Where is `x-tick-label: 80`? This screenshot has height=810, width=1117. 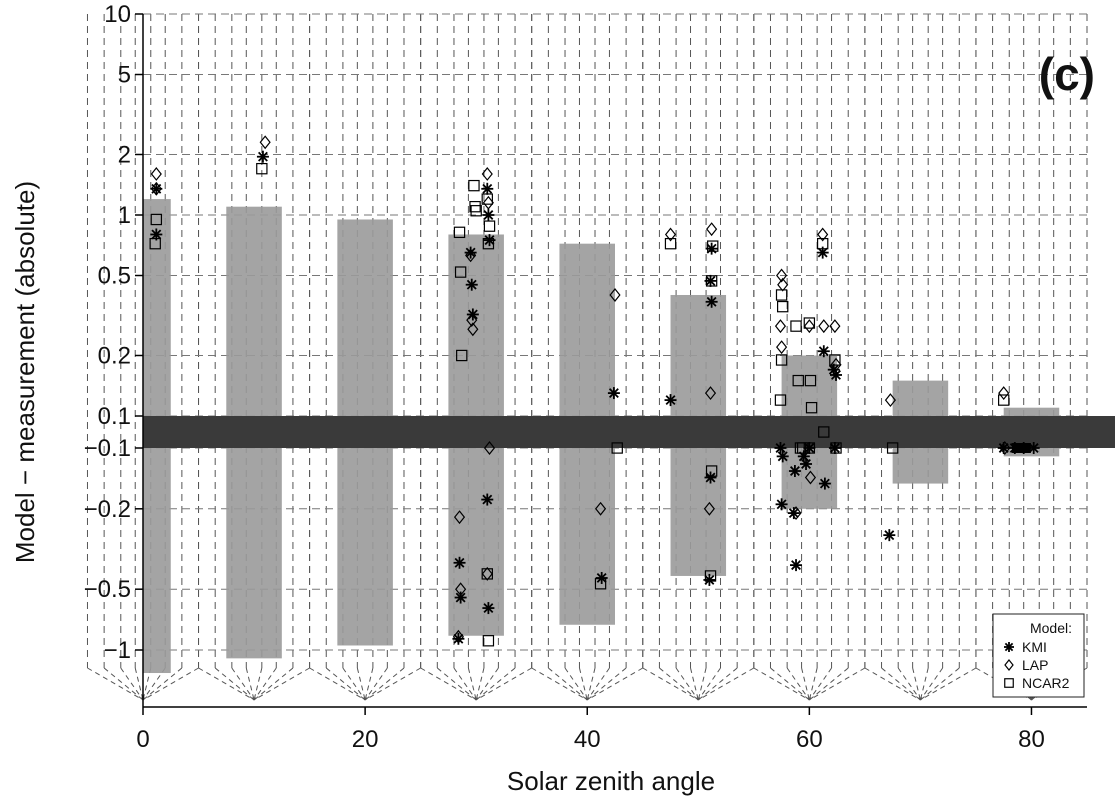
x-tick-label: 80 is located at coordinates (1031, 739).